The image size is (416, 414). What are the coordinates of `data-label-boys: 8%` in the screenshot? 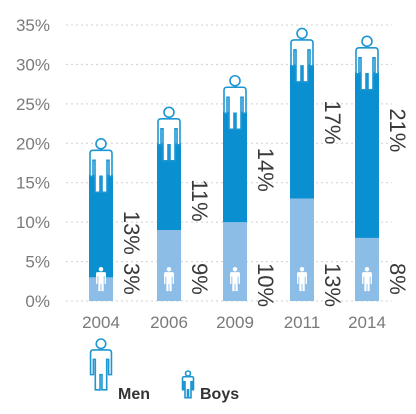 It's located at (397, 279).